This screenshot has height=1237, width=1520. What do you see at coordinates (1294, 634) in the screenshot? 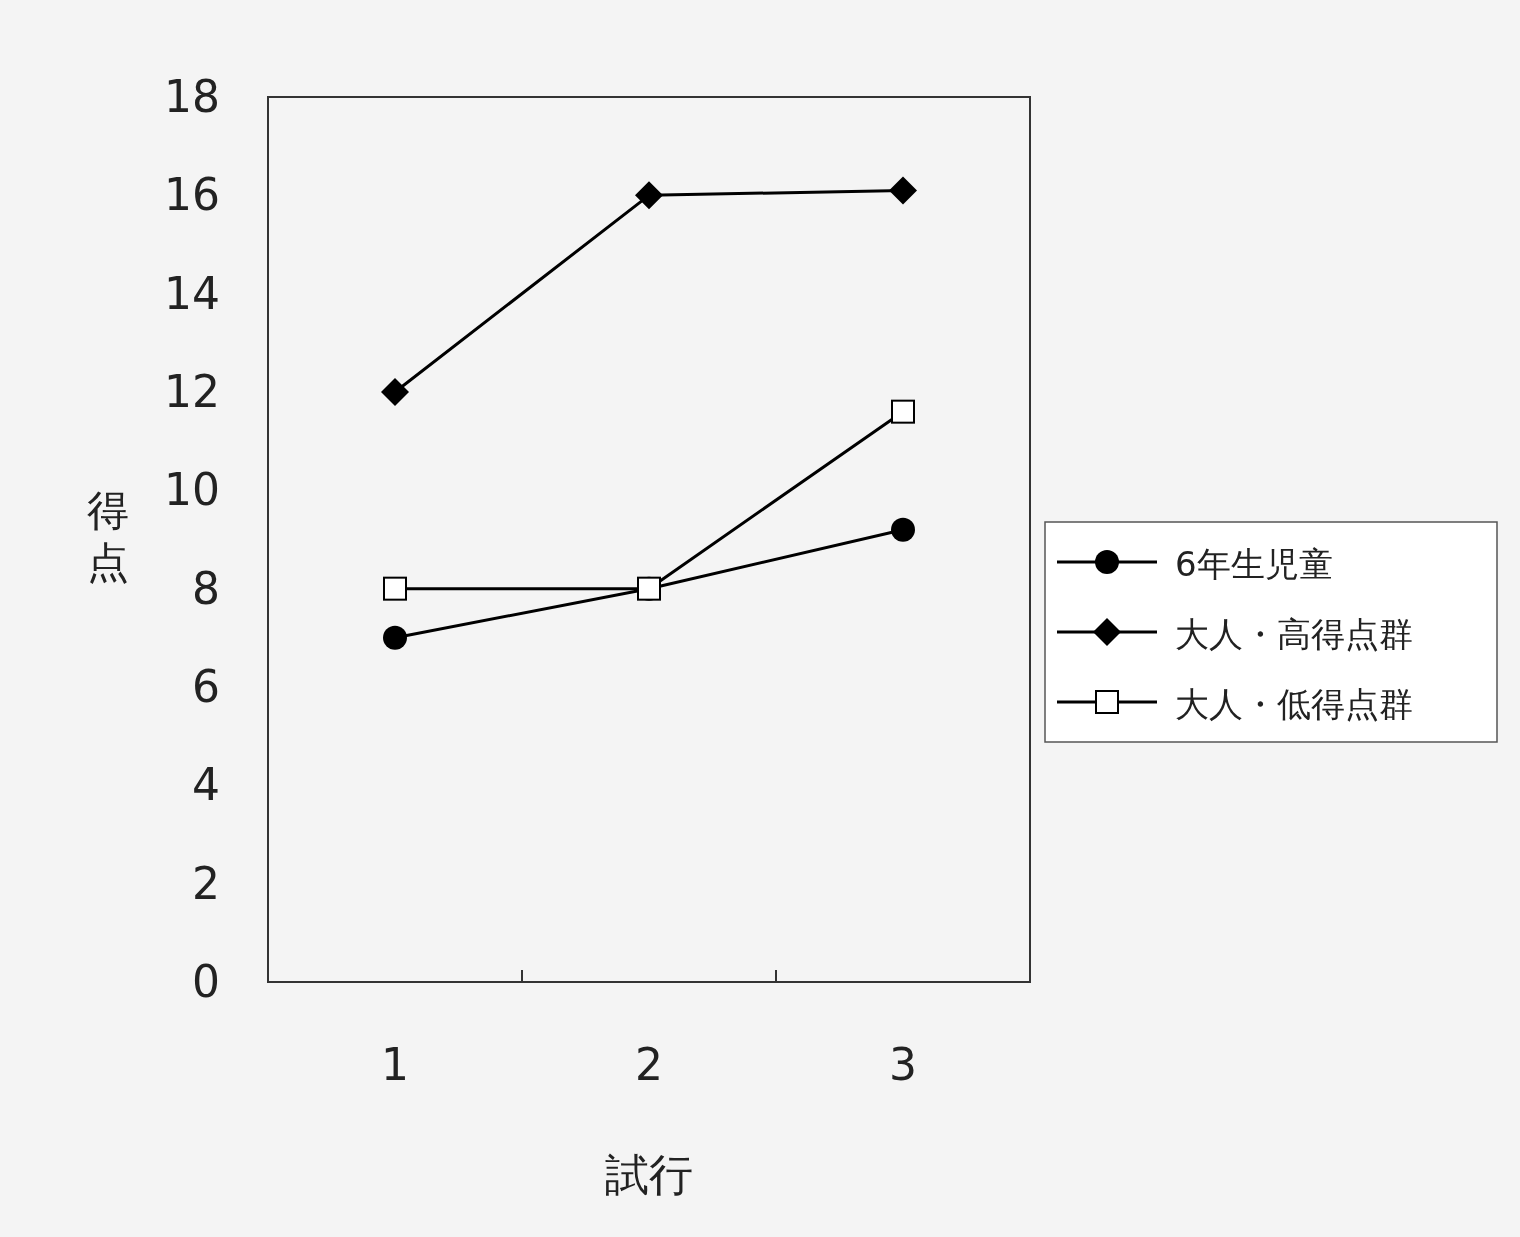
I see `legend-label: 大人・高得点群` at bounding box center [1294, 634].